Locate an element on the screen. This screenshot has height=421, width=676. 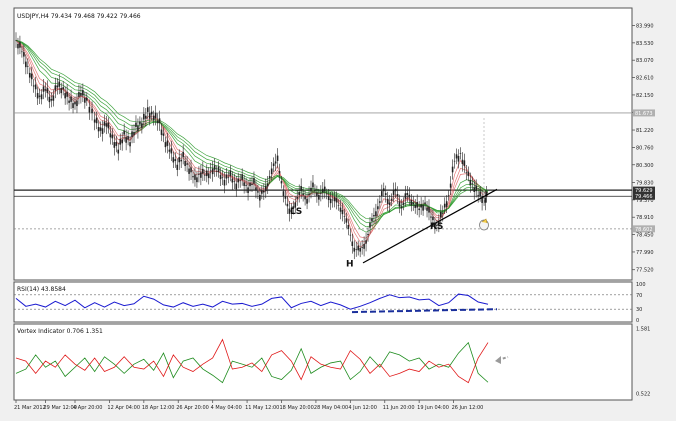
price-axis-label: 79.370 is located at coordinates (645, 201).